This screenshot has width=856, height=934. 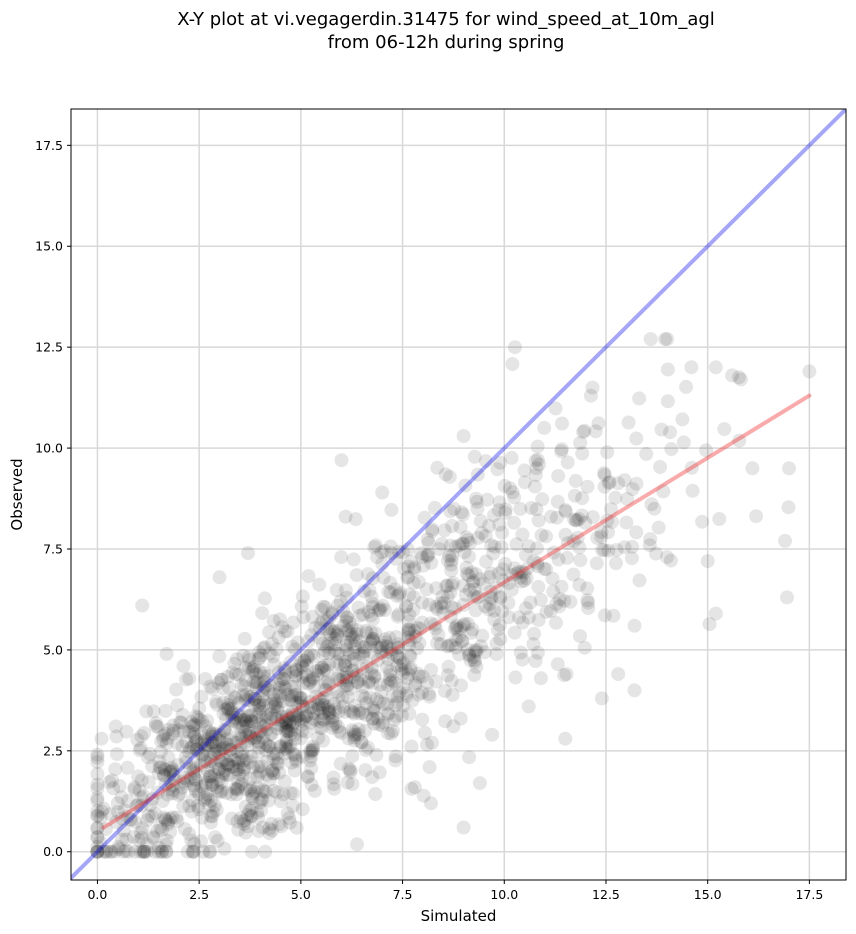 I want to click on x-tick-label: 17.5, so click(x=809, y=894).